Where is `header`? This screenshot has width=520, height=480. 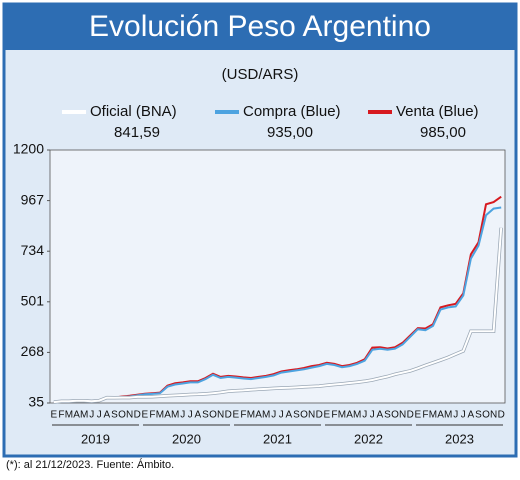 header is located at coordinates (260, 27).